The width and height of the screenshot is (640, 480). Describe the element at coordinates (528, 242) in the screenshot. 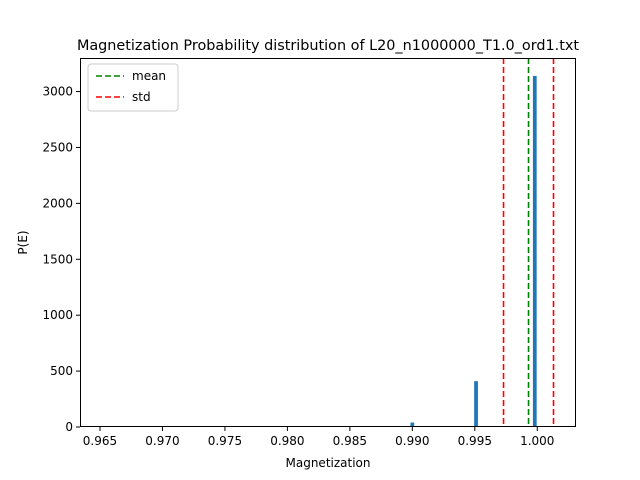

I see `reference-lines-group` at that location.